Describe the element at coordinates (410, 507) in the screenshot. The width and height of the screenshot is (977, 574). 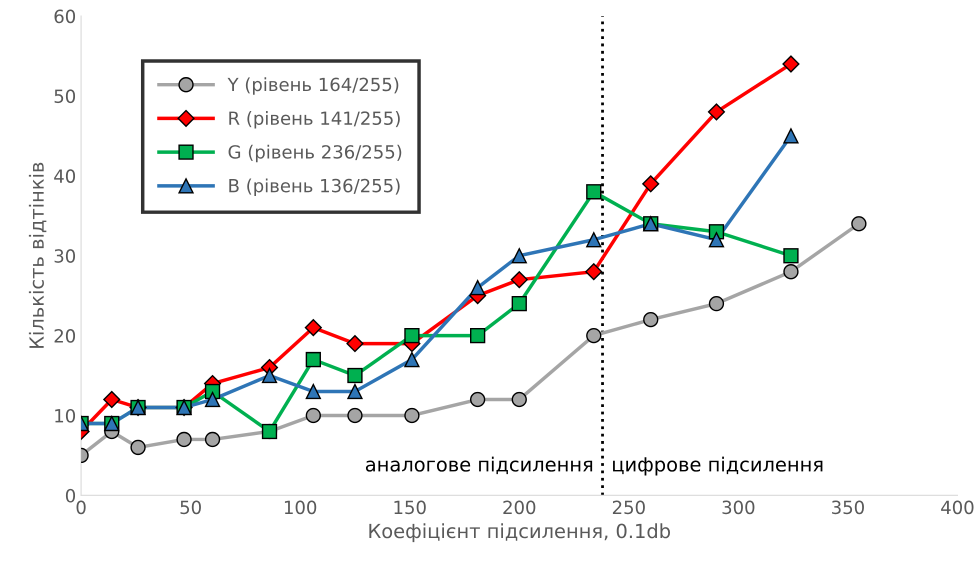
I see `x-tick-label: 150` at that location.